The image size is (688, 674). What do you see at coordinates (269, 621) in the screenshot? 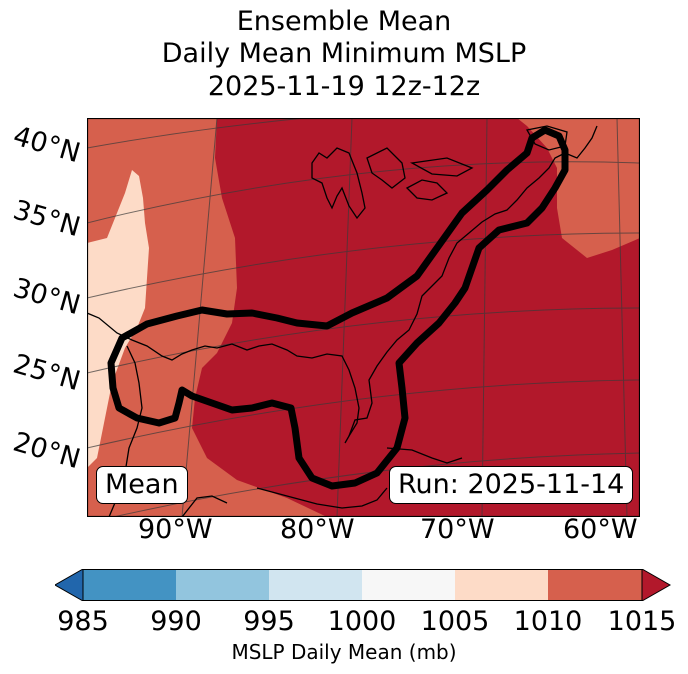
I see `colorbar-tick-995: 995` at bounding box center [269, 621].